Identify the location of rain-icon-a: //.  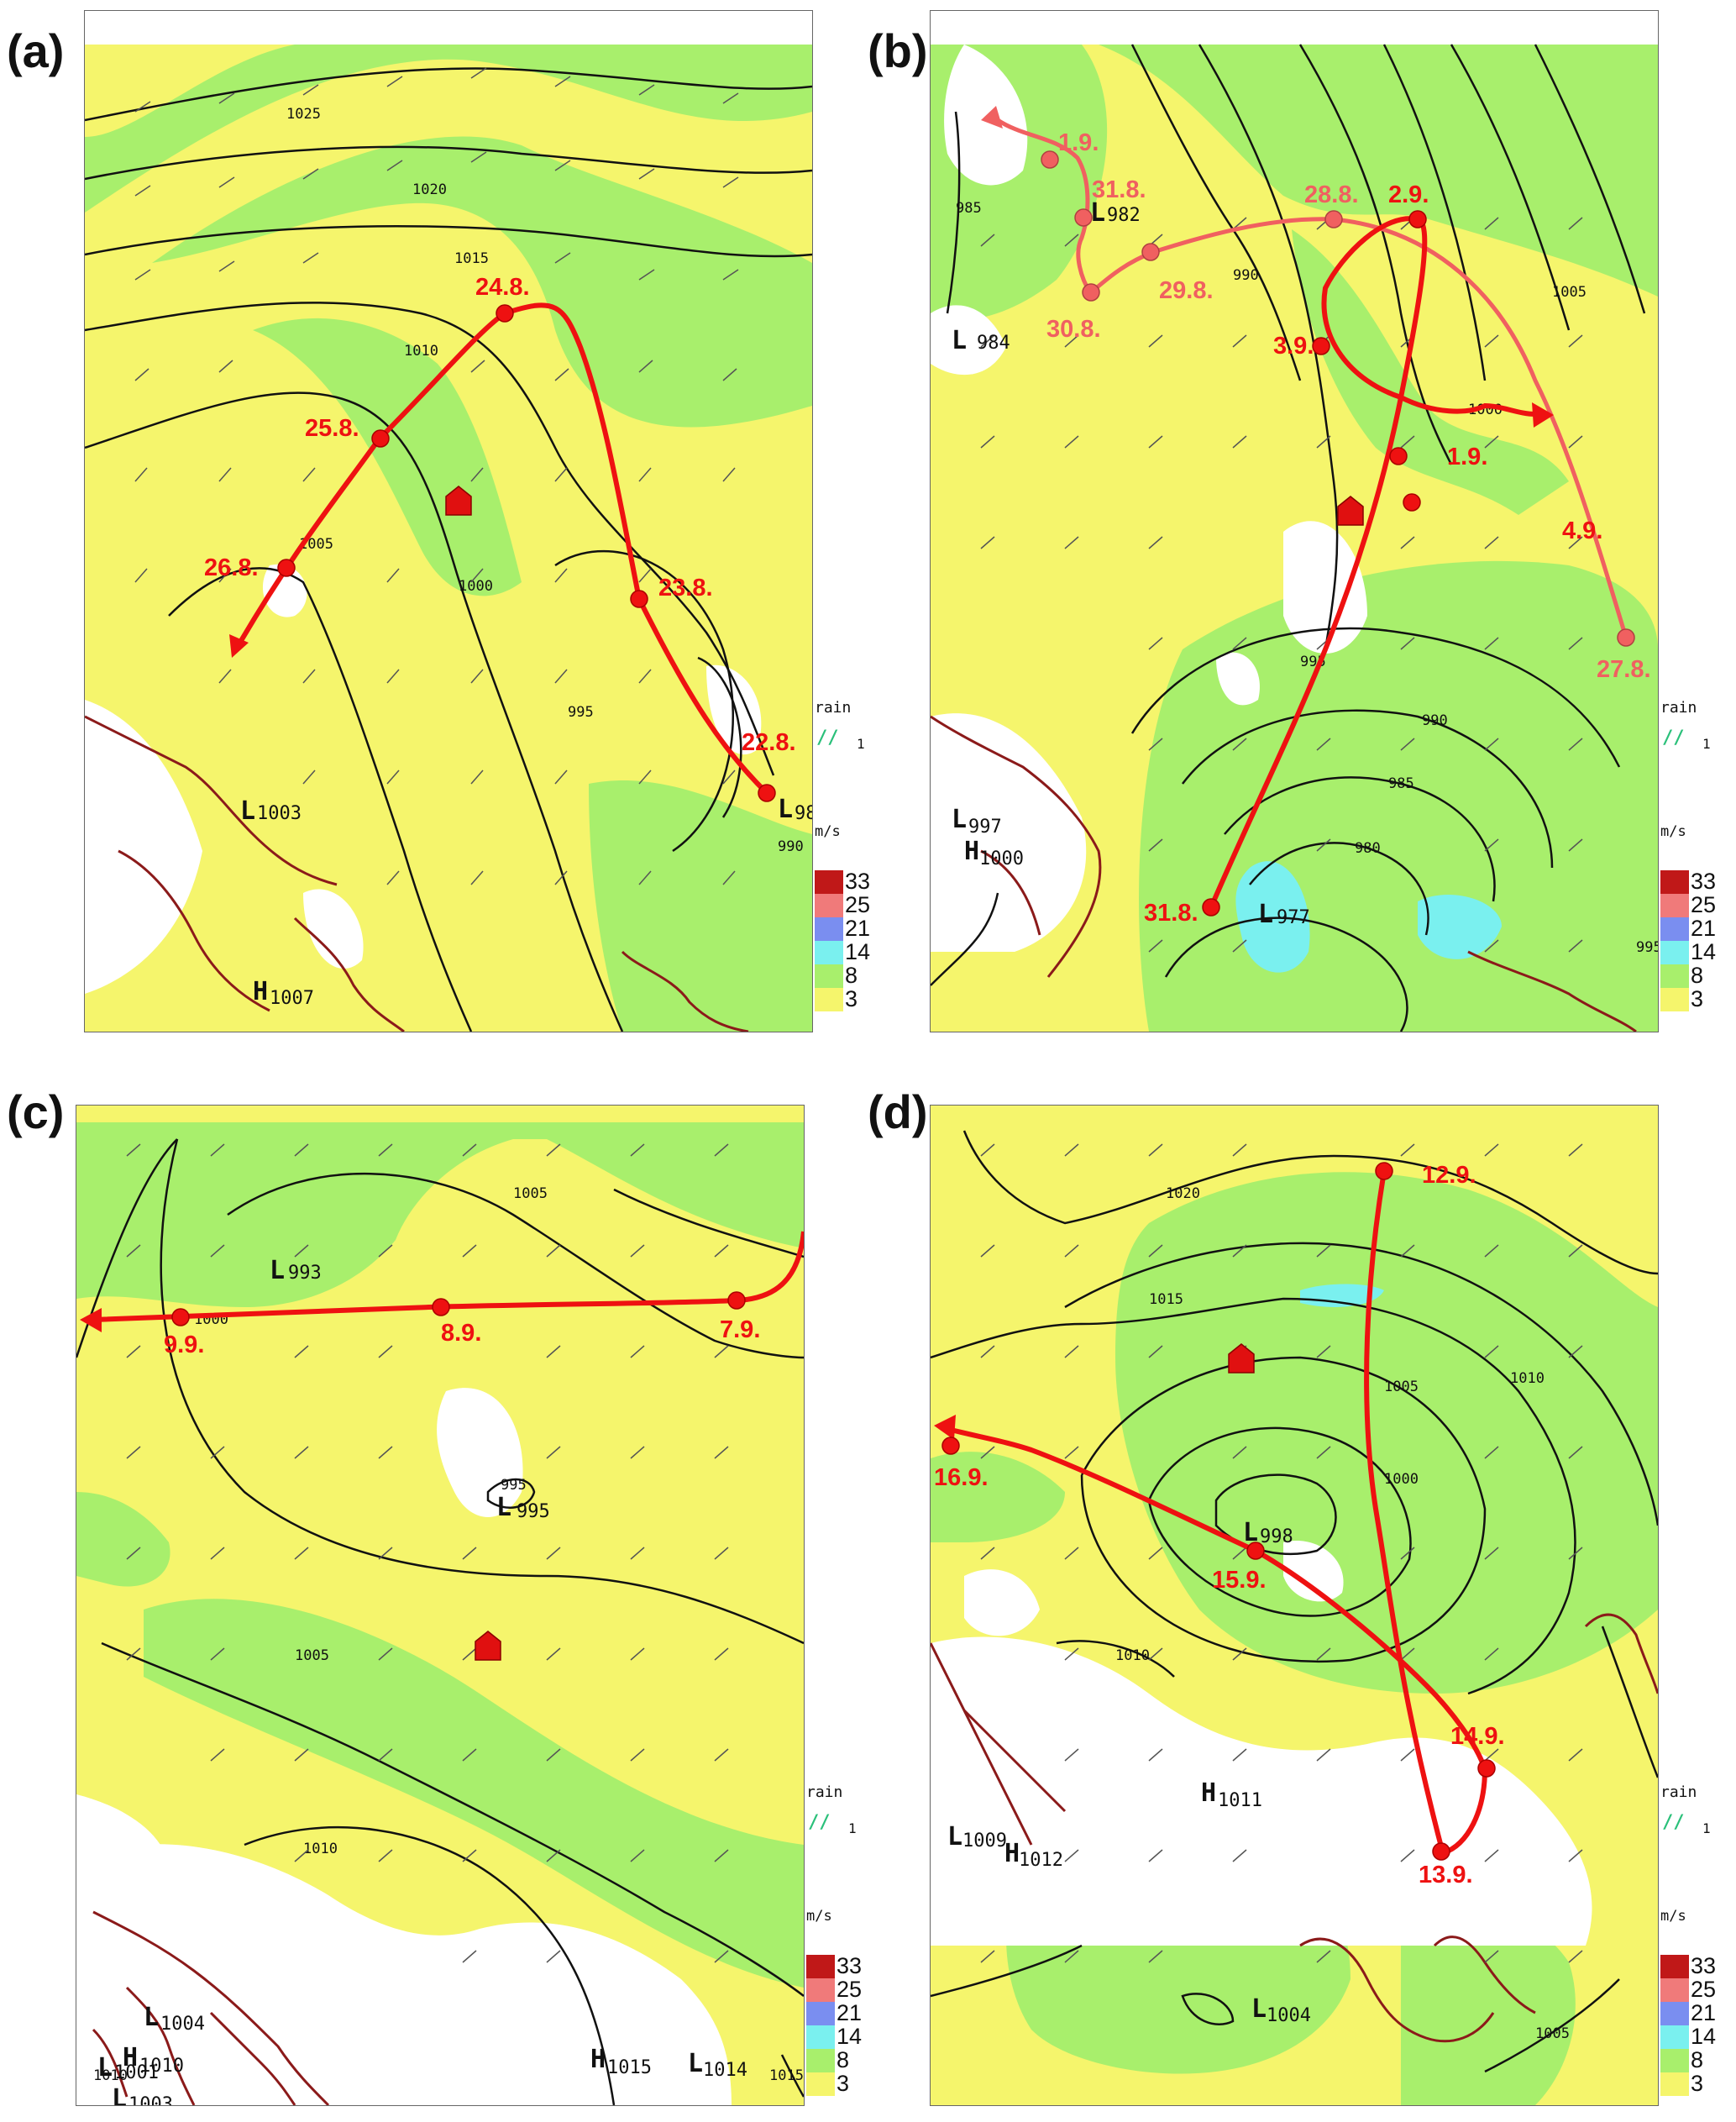
(827, 737).